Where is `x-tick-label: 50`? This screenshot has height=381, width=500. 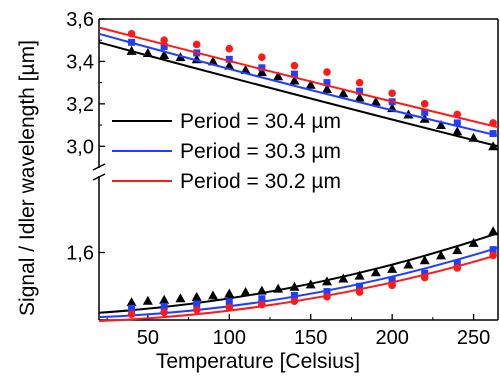
x-tick-label: 50 is located at coordinates (148, 338).